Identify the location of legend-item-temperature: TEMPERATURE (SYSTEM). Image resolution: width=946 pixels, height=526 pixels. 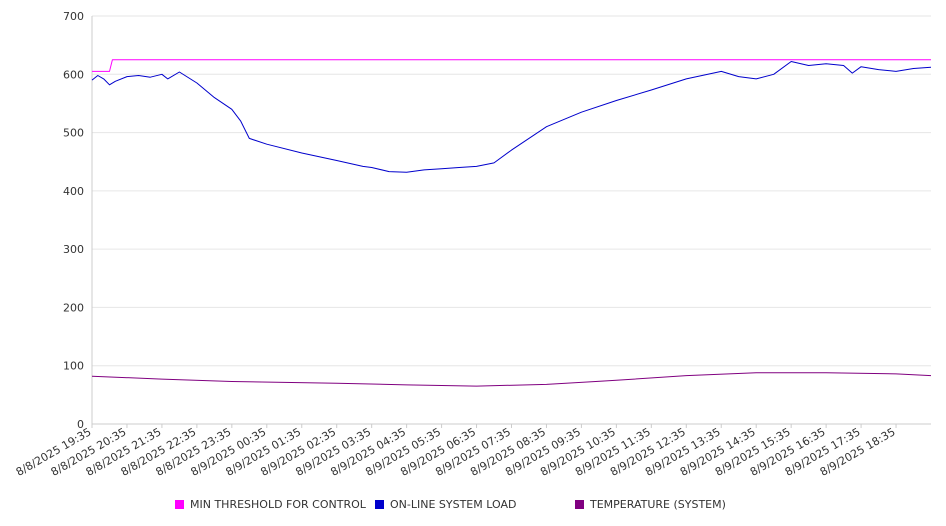
(650, 504).